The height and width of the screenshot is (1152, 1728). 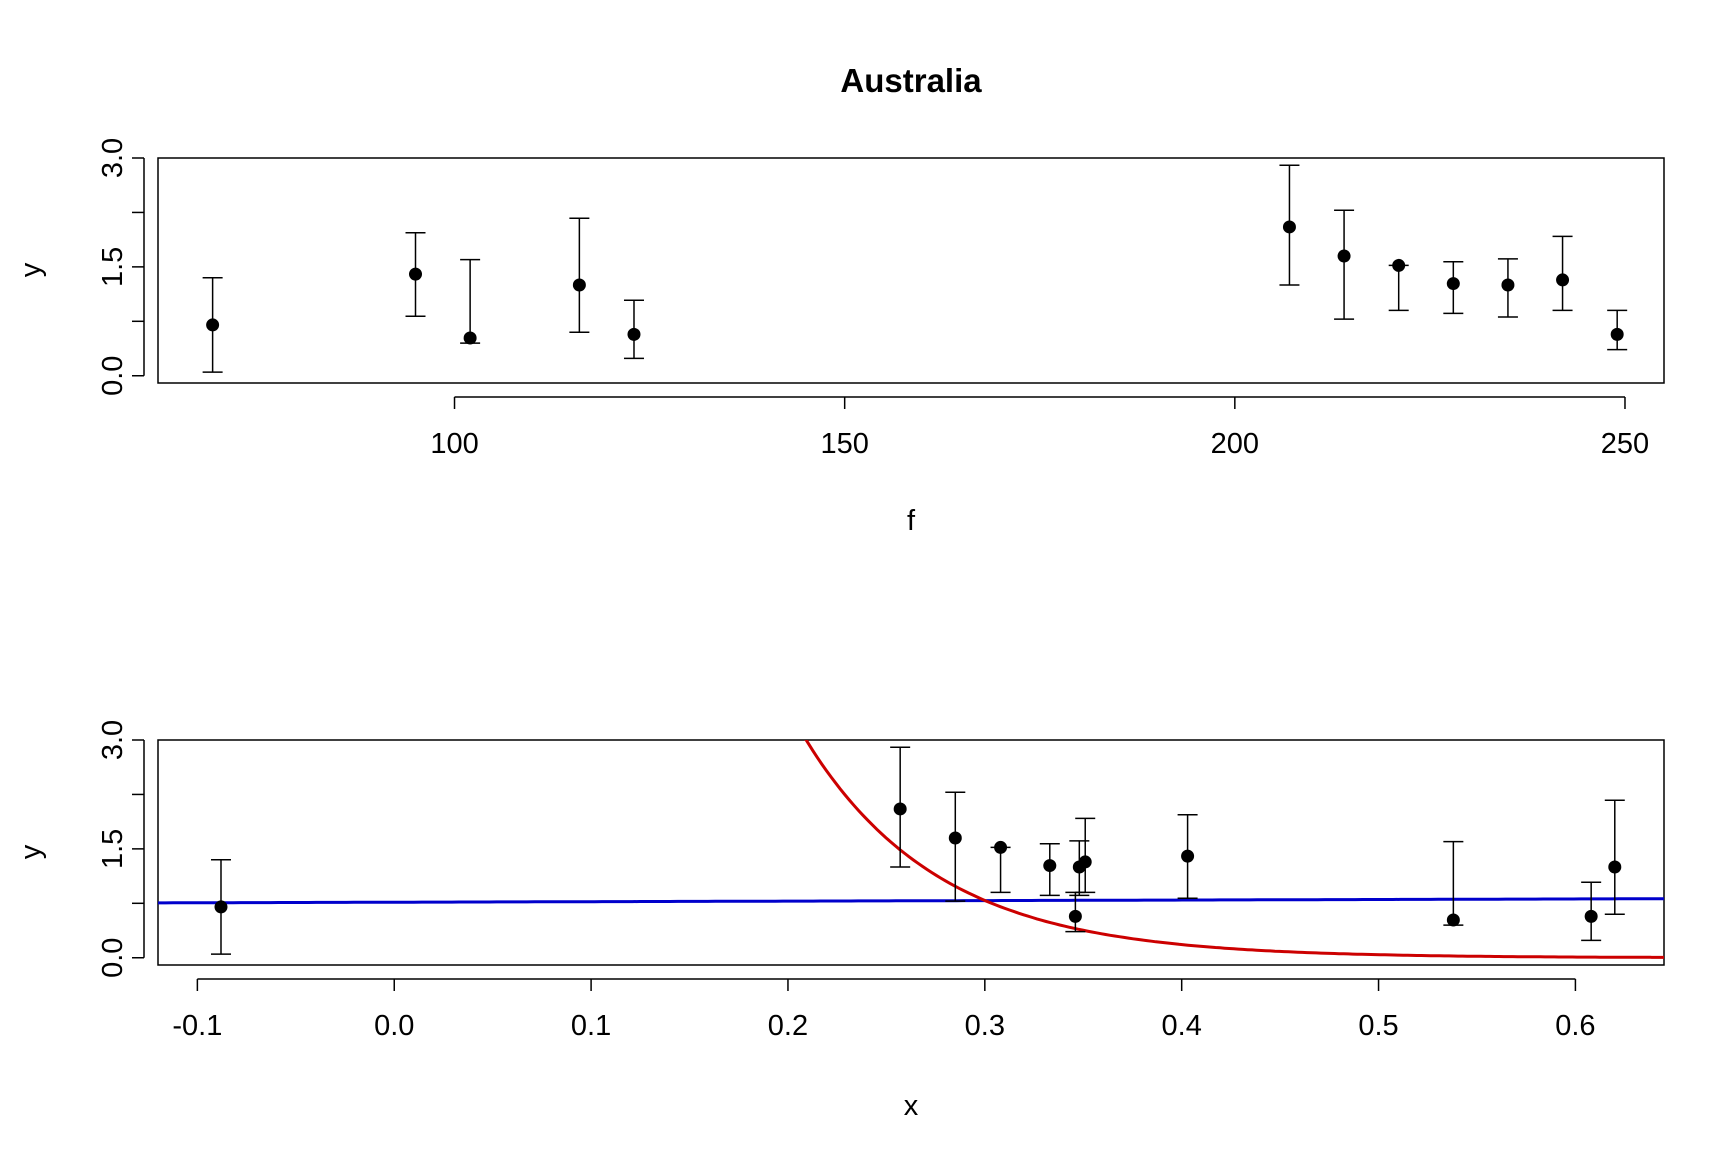 I want to click on top-x-axis-label: f, so click(x=911, y=521).